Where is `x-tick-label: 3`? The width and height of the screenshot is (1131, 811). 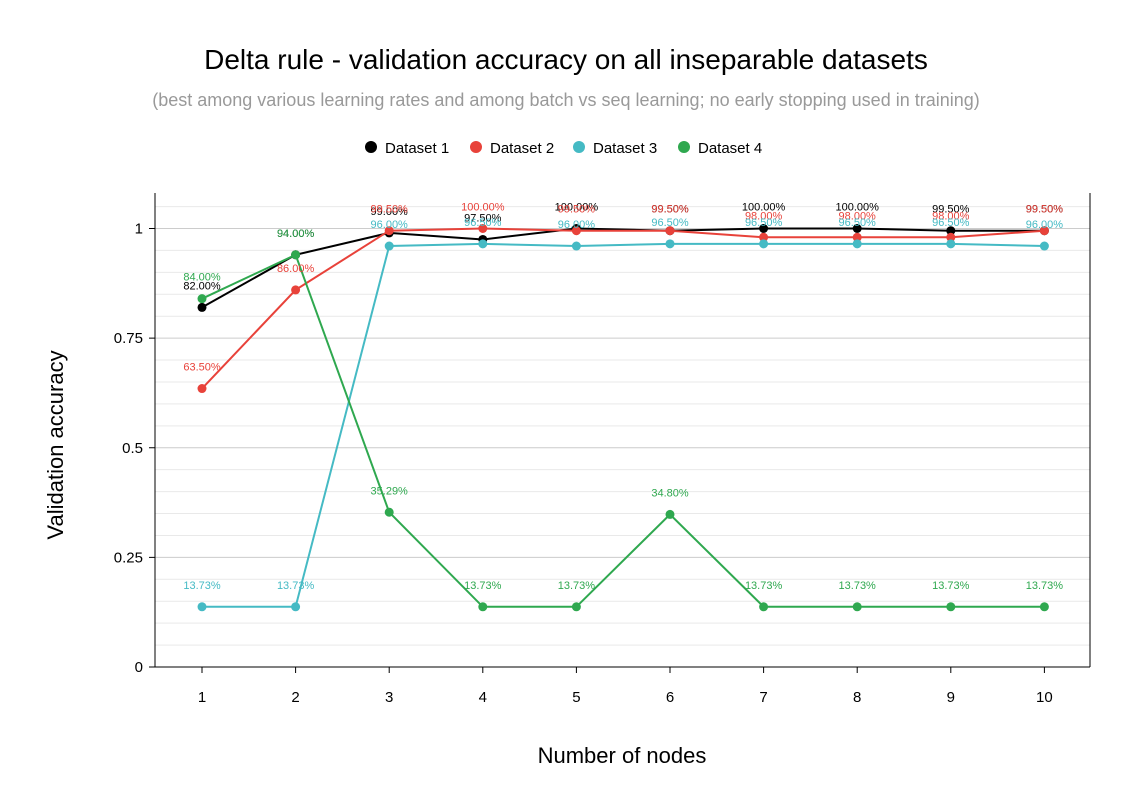 x-tick-label: 3 is located at coordinates (389, 697).